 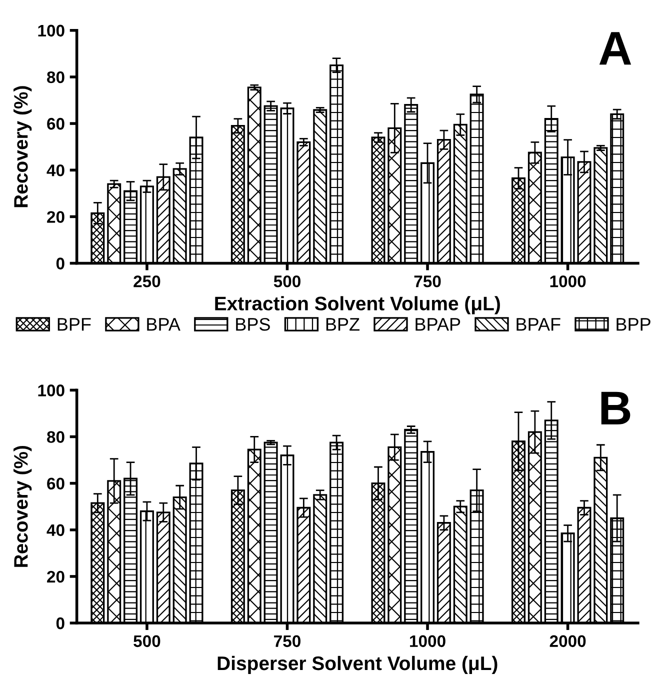 What do you see at coordinates (633, 324) in the screenshot?
I see `legend-label: BPP` at bounding box center [633, 324].